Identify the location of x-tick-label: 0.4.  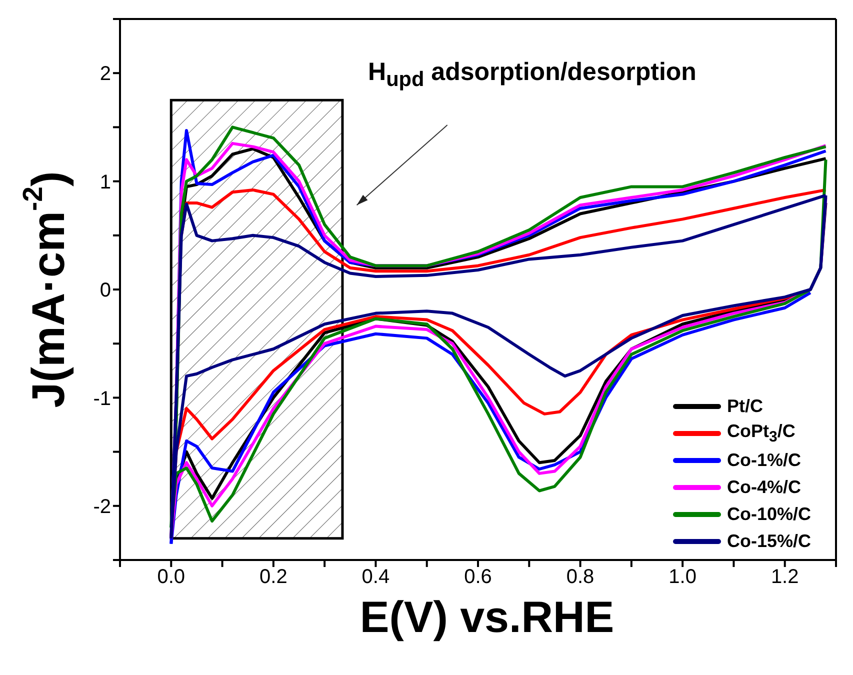
(376, 577).